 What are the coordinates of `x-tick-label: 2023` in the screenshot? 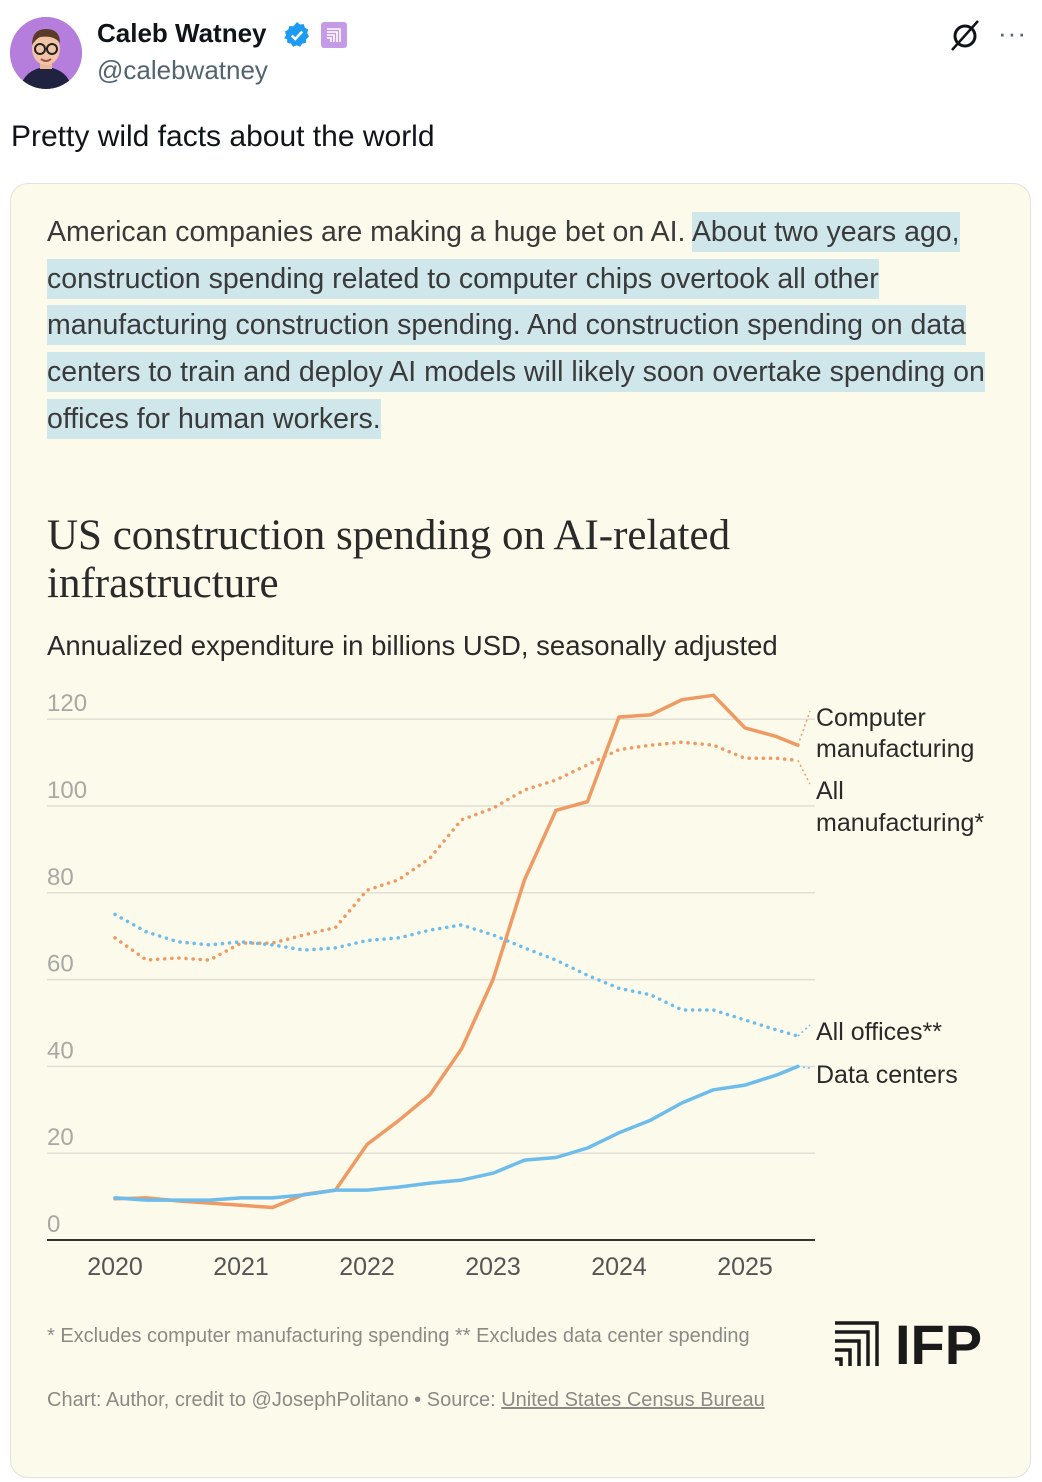 It's located at (493, 1267).